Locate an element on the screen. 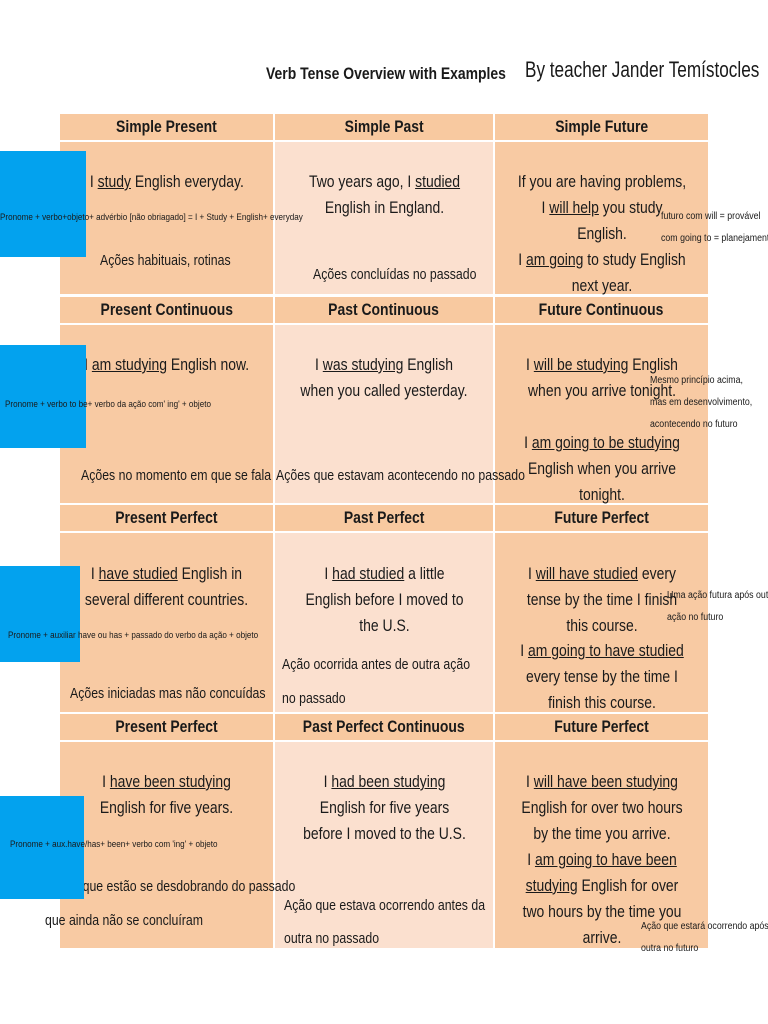 Image resolution: width=768 pixels, height=1024 pixels. formula-box-simple is located at coordinates (43, 204).